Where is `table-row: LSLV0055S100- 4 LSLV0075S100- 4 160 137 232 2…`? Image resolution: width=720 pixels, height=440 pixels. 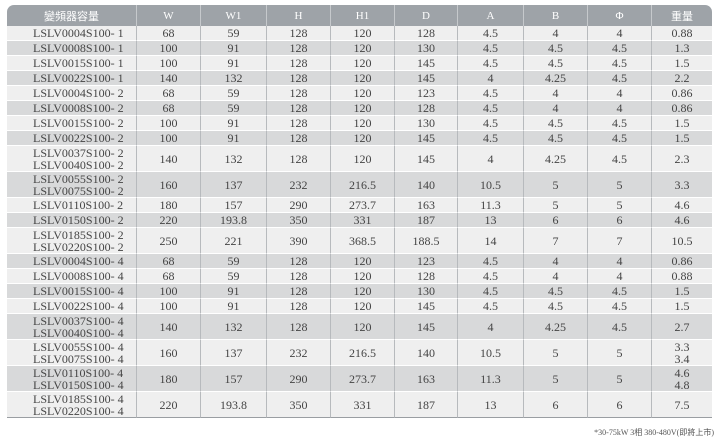 table-row: LSLV0055S100- 4 LSLV0075S100- 4 160 137 232 2… is located at coordinates (359, 353).